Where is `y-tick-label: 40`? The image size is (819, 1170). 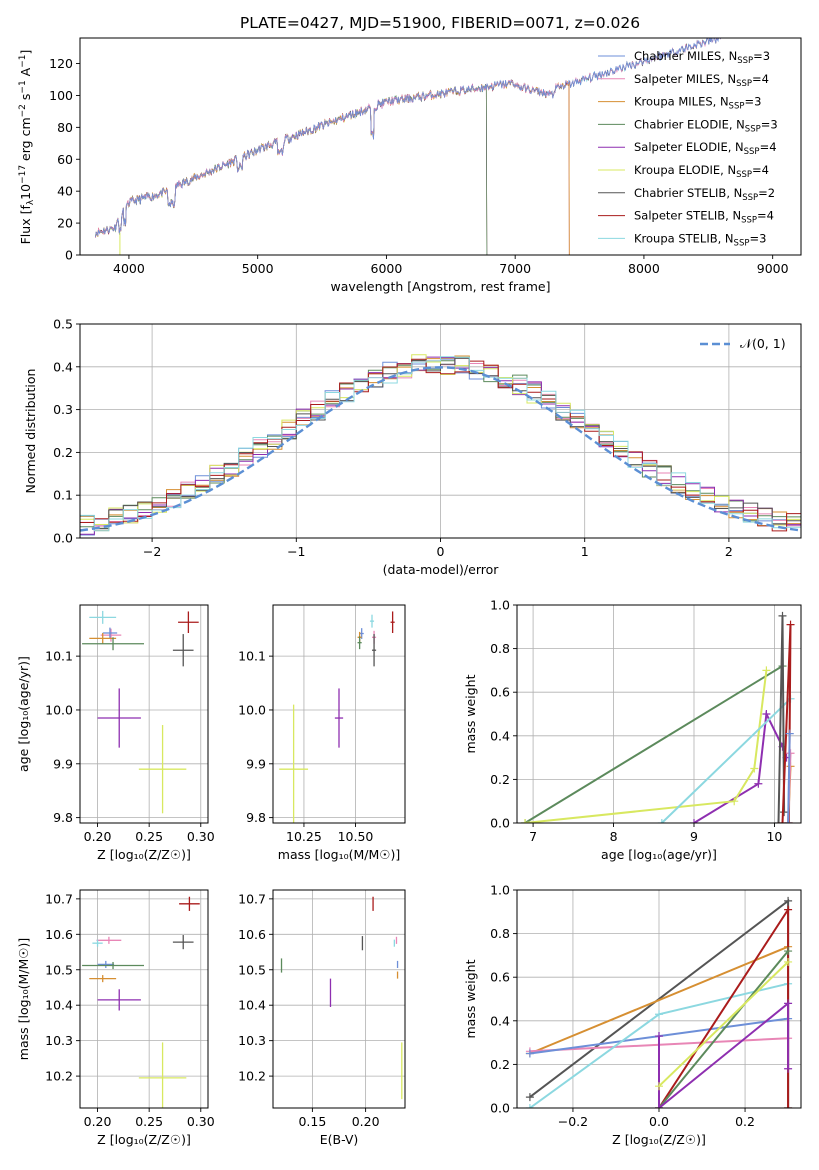 y-tick-label: 40 is located at coordinates (65, 191).